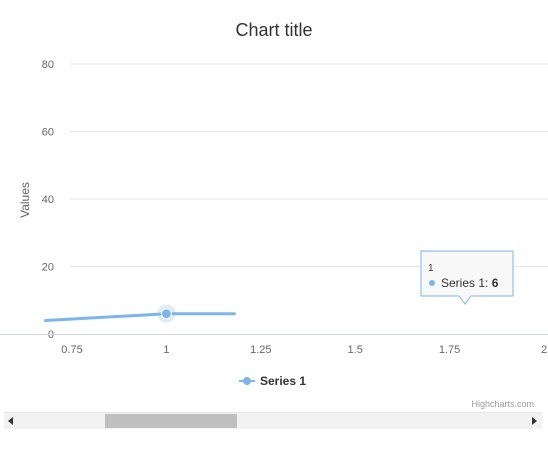 The width and height of the screenshot is (548, 457). I want to click on x-tick-label: 2, so click(544, 350).